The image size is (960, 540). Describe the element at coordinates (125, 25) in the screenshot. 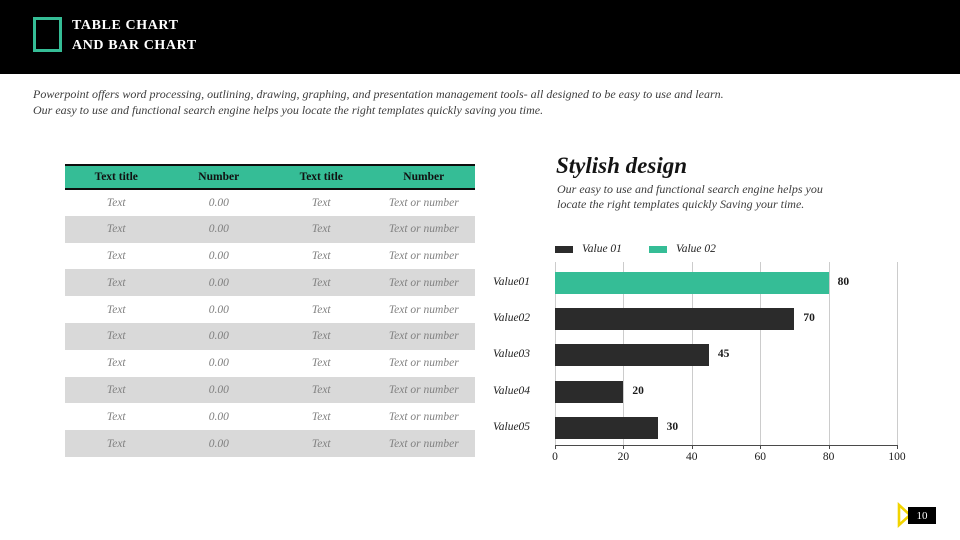

I see `slide-title-line1: TABLE CHART` at that location.